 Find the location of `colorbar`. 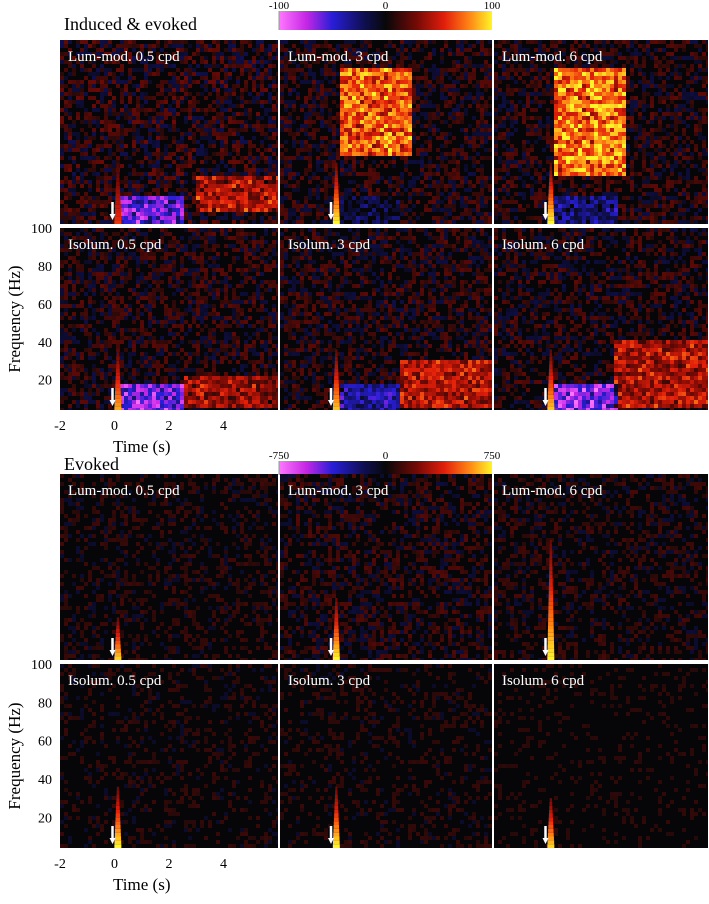

colorbar is located at coordinates (385, 468).